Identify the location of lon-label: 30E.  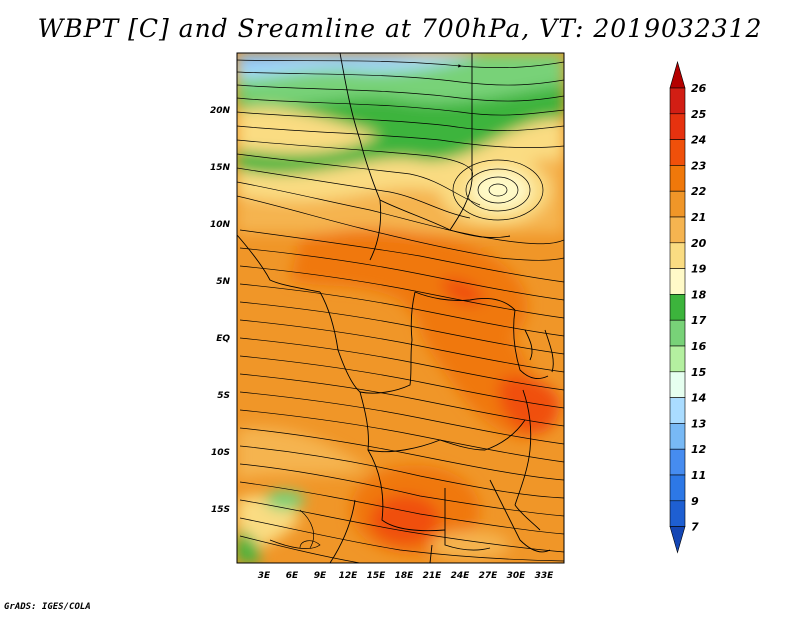
(517, 576).